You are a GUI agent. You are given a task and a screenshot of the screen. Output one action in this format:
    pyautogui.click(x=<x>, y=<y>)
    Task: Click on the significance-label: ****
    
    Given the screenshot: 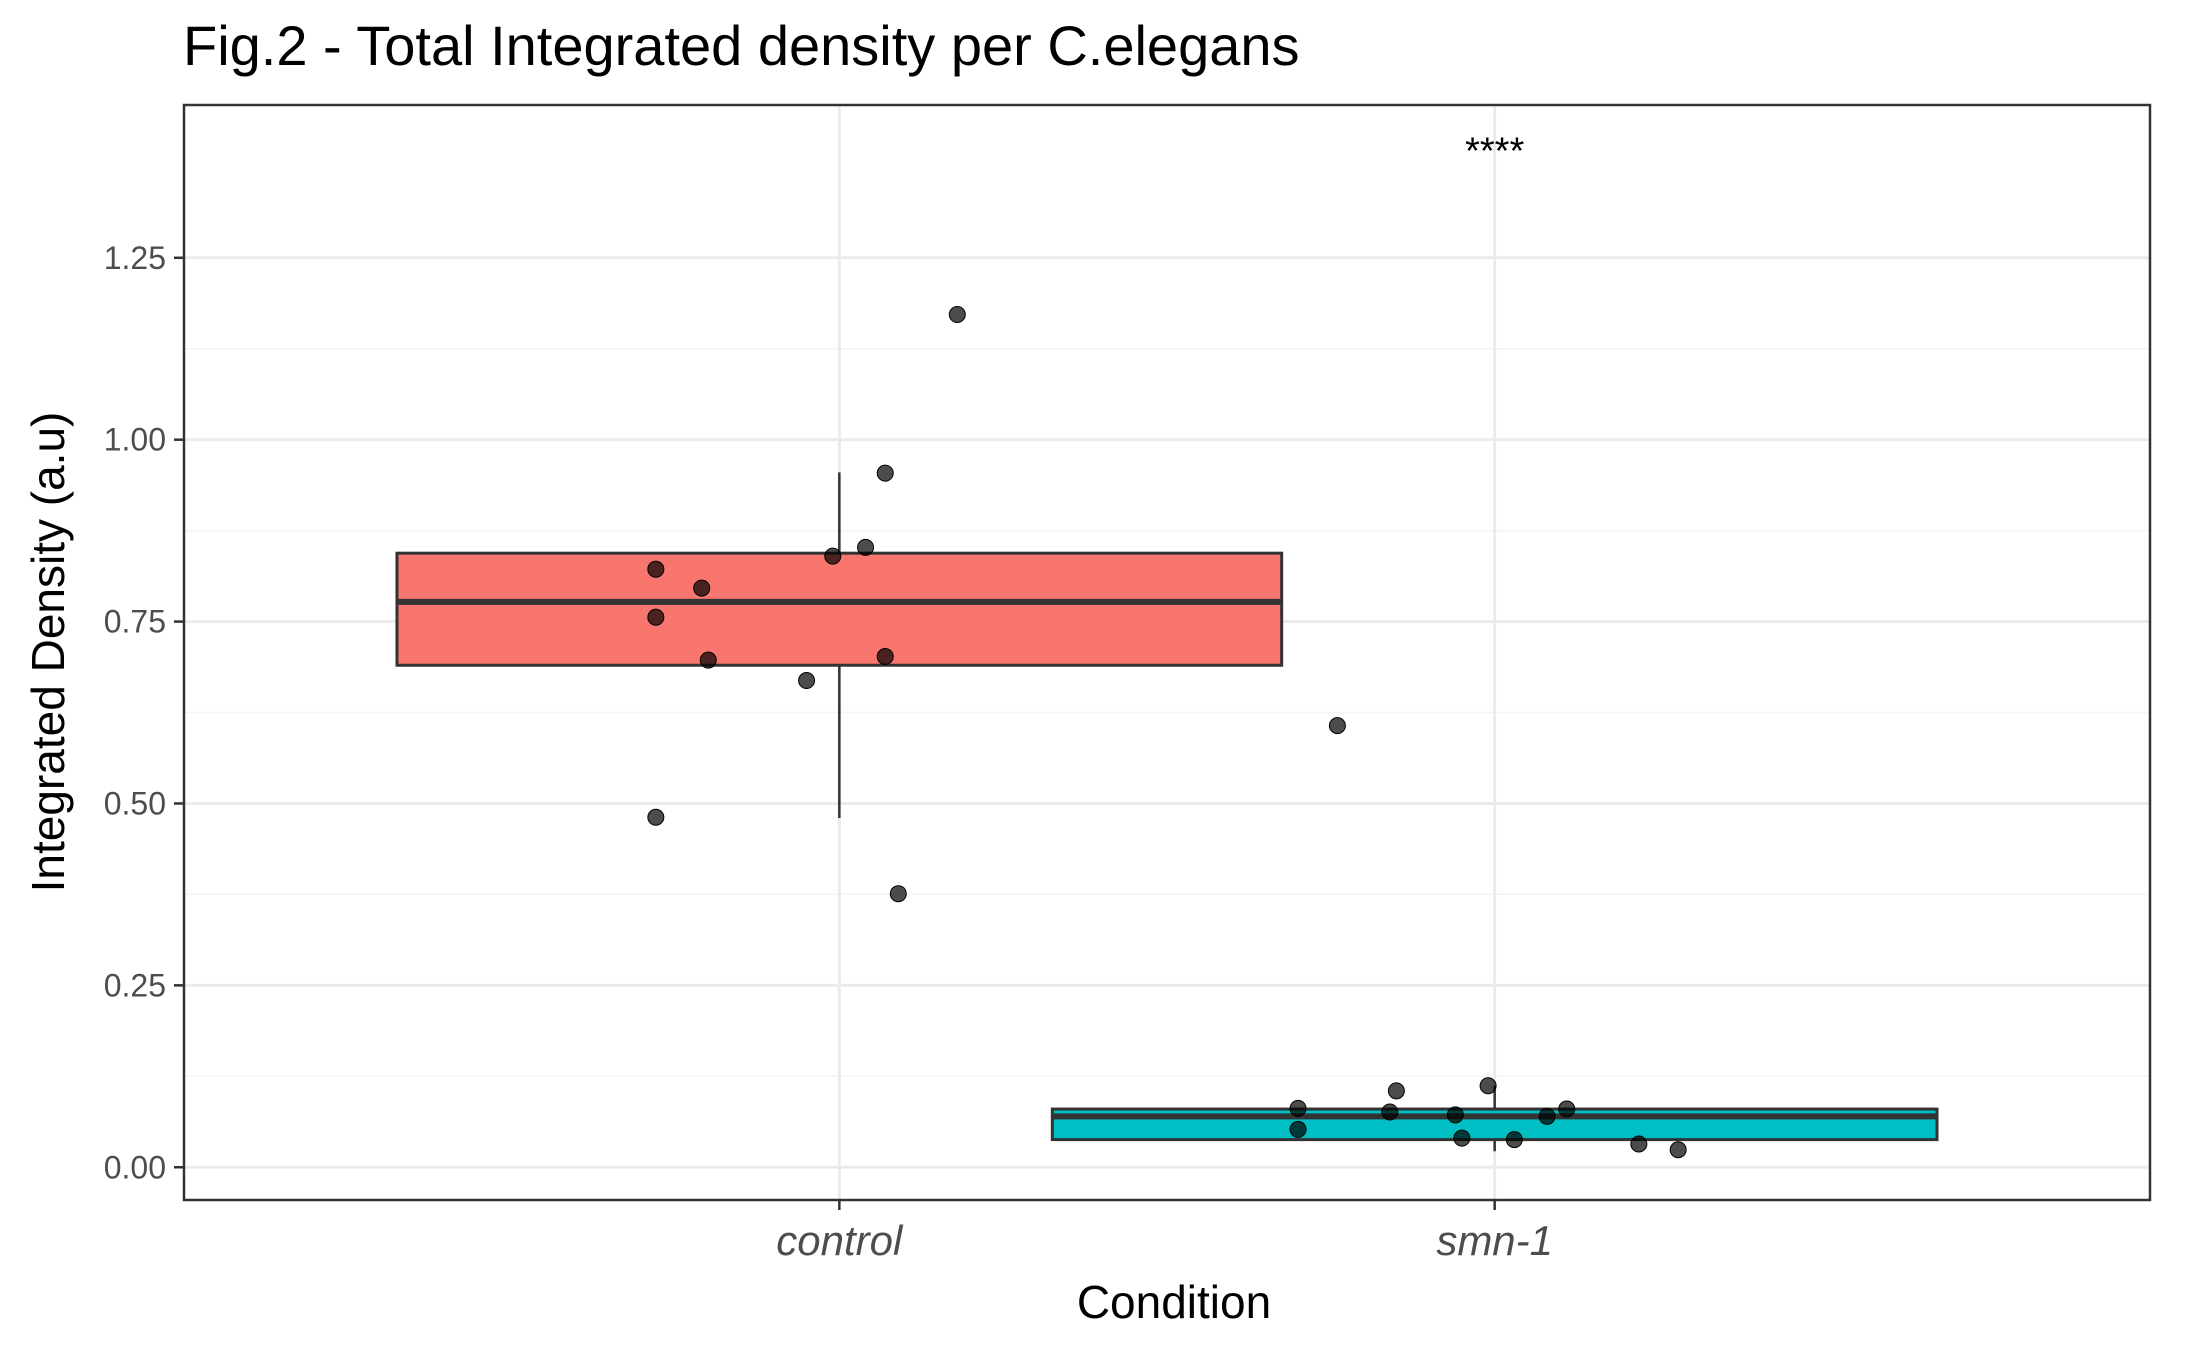 What is the action you would take?
    pyautogui.click(x=1494, y=151)
    